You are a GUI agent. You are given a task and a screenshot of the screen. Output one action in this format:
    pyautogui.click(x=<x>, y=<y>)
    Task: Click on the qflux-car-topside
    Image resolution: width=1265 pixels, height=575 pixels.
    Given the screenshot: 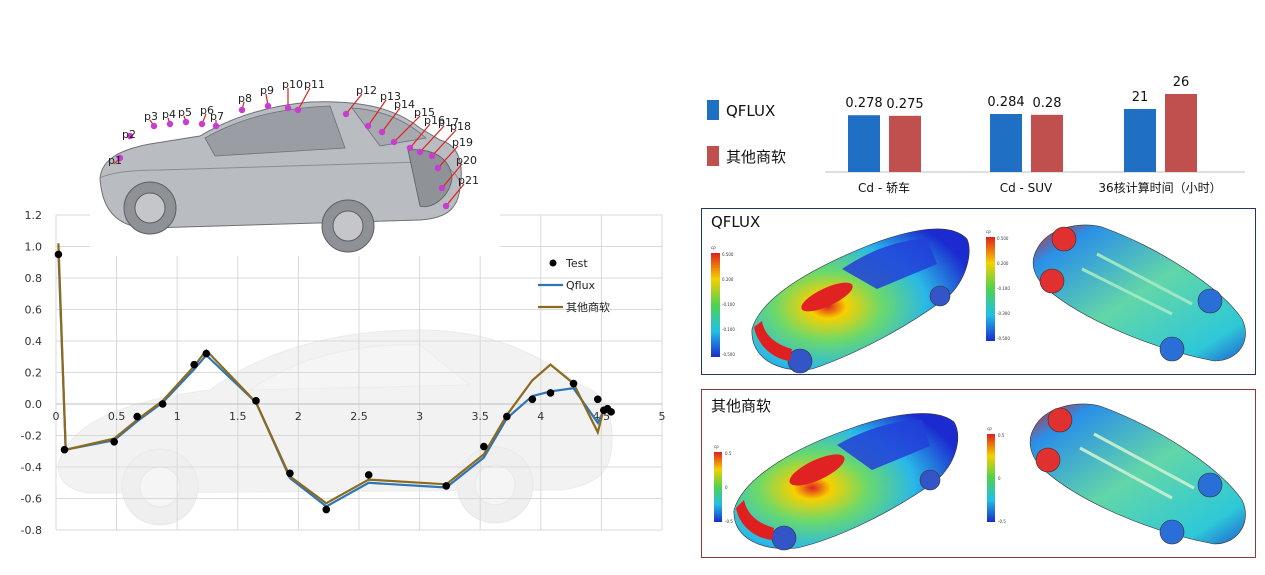 What is the action you would take?
    pyautogui.click(x=860, y=301)
    